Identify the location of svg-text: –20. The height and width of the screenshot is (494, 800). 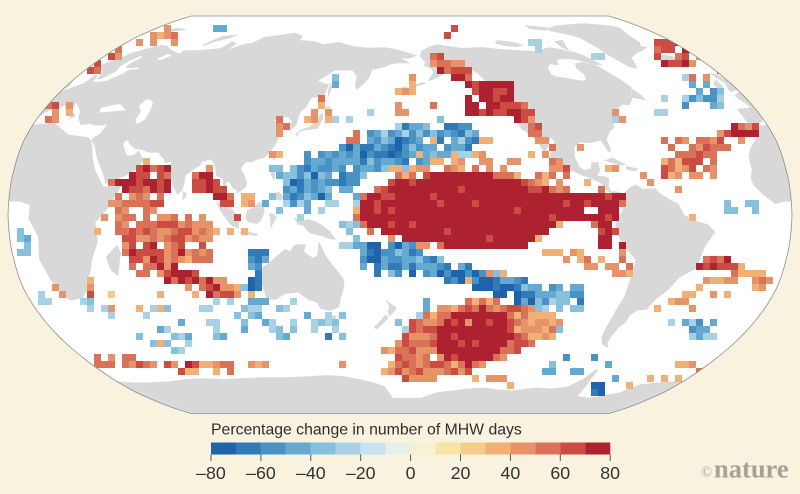
(361, 473).